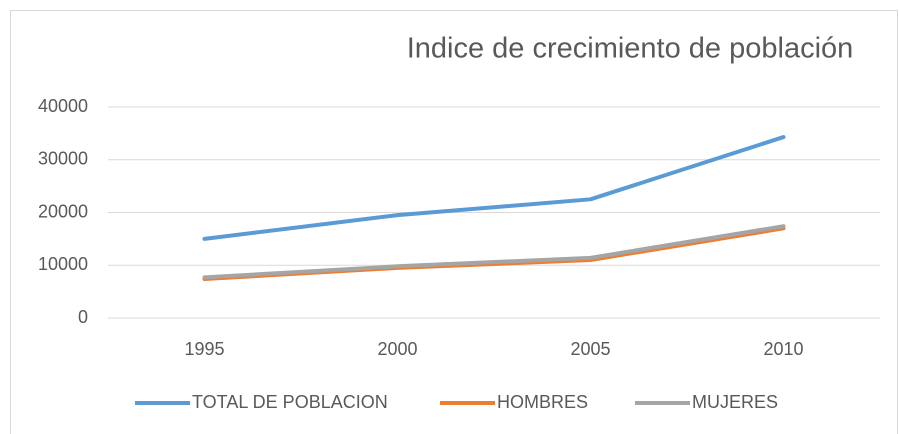  I want to click on y-tick-label: 0, so click(83, 317).